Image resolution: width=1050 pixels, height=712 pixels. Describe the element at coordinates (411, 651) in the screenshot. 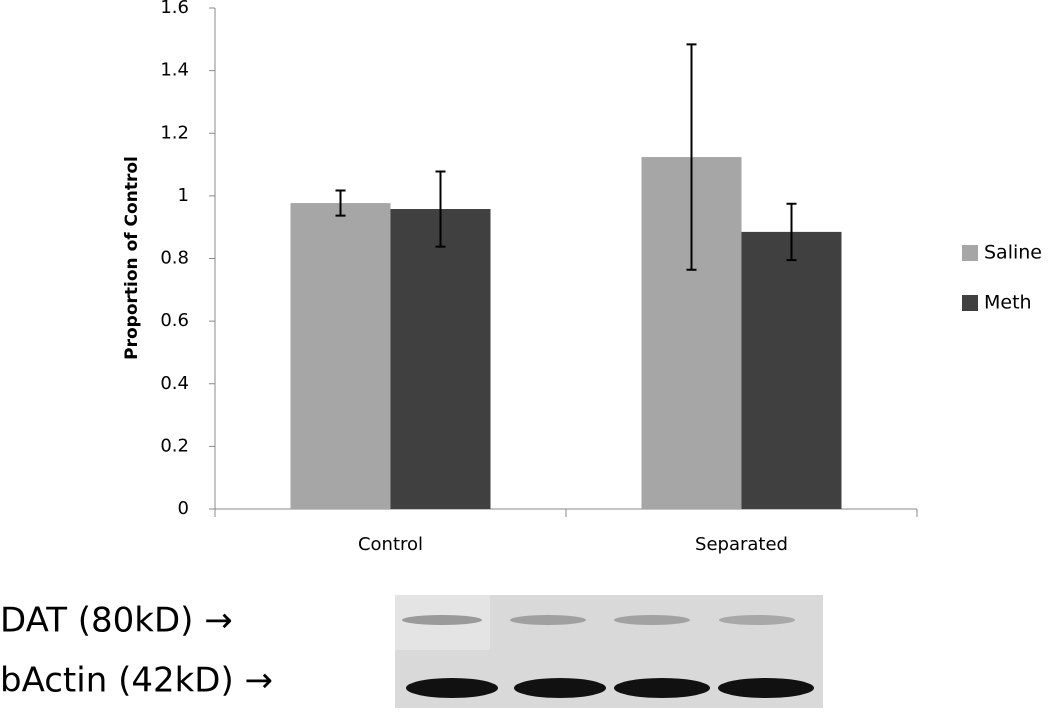

I see `western-blot: DAT (80kD) → bActin (42kD) →` at that location.